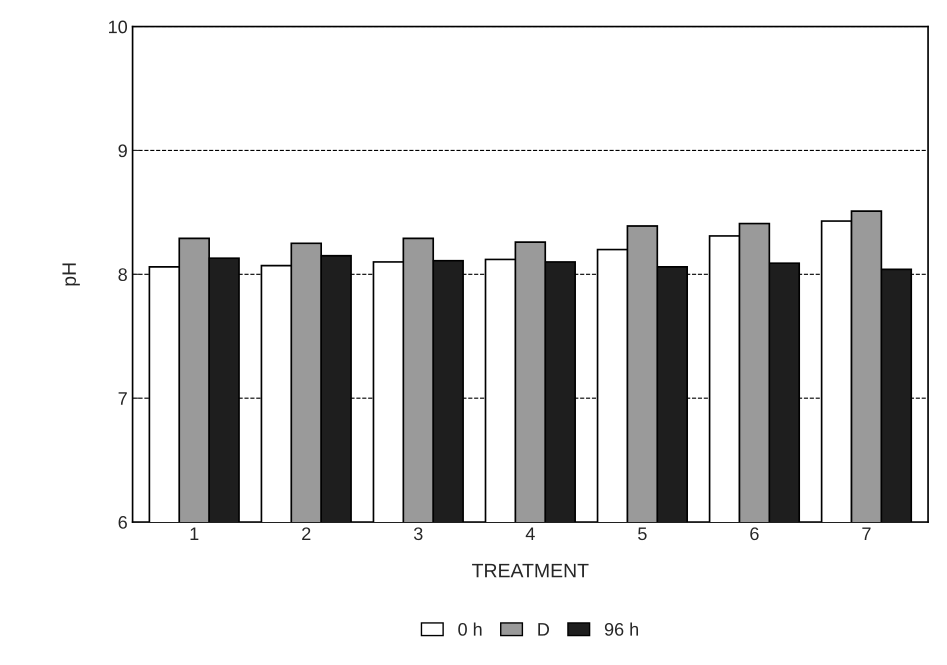 This screenshot has width=947, height=665. What do you see at coordinates (71, 274) in the screenshot?
I see `y-axis-title: pH` at bounding box center [71, 274].